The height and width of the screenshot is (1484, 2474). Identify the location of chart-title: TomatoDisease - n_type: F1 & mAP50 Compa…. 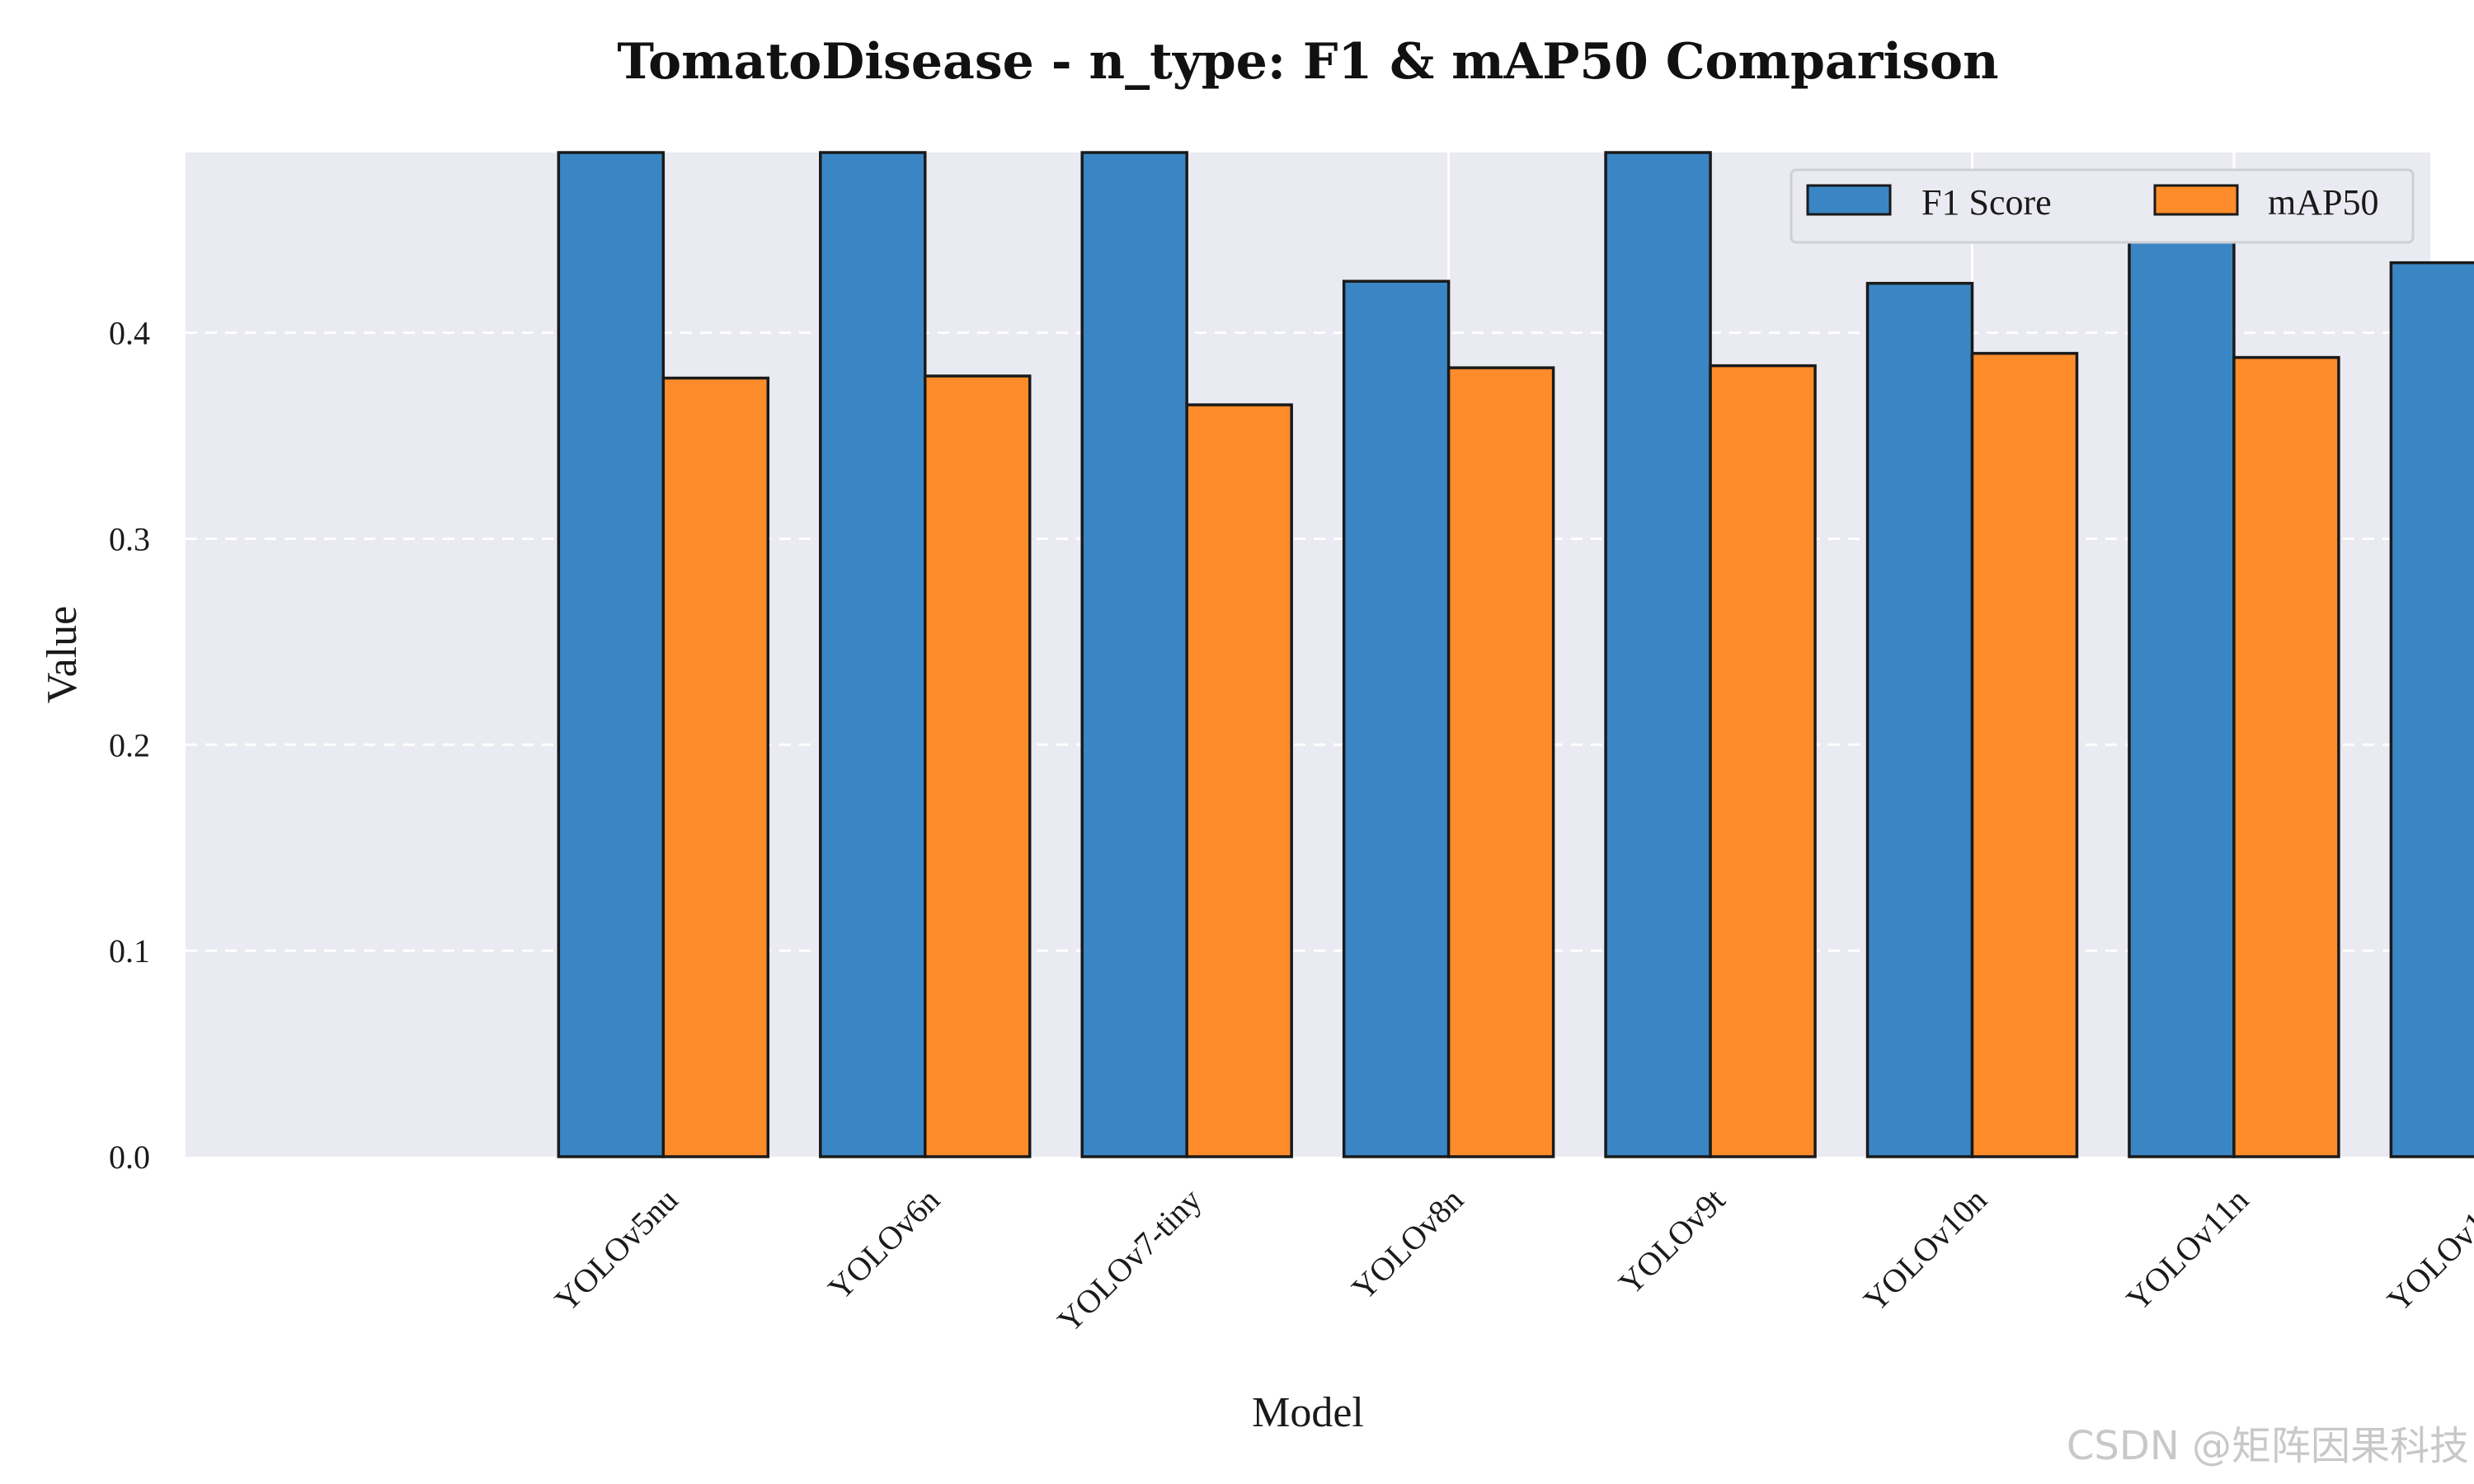
(1307, 62).